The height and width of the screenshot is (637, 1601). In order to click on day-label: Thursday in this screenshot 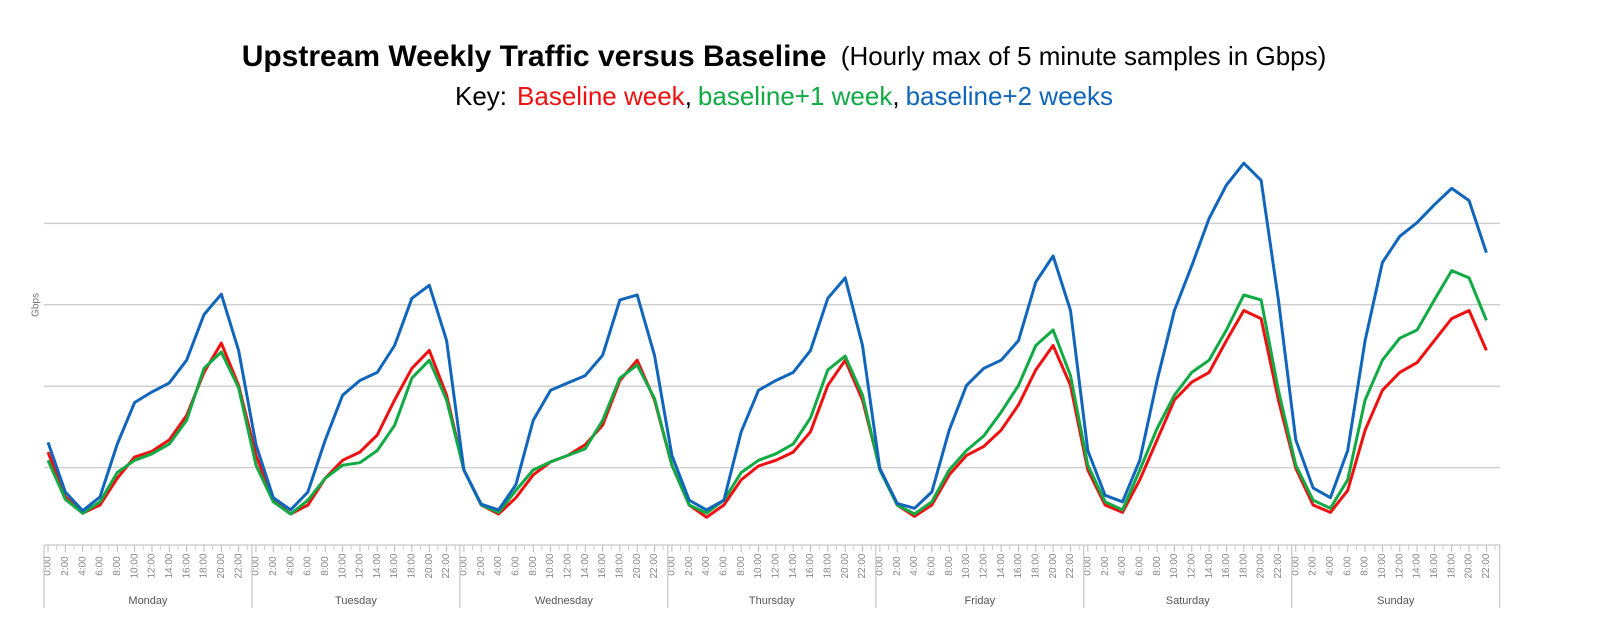, I will do `click(772, 601)`.